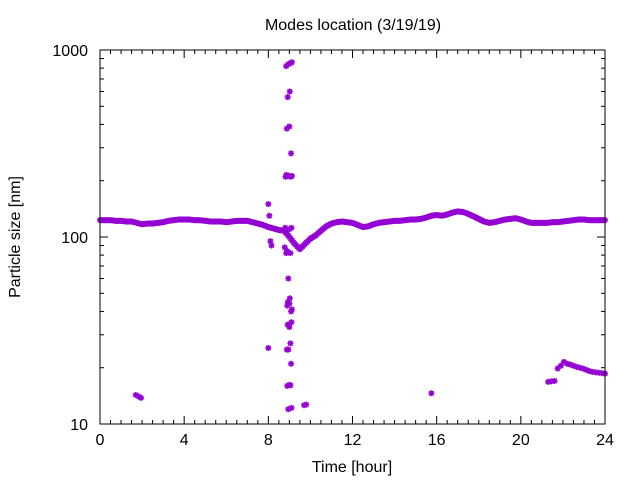 Image resolution: width=640 pixels, height=480 pixels. What do you see at coordinates (184, 440) in the screenshot?
I see `x-tick-label: 4` at bounding box center [184, 440].